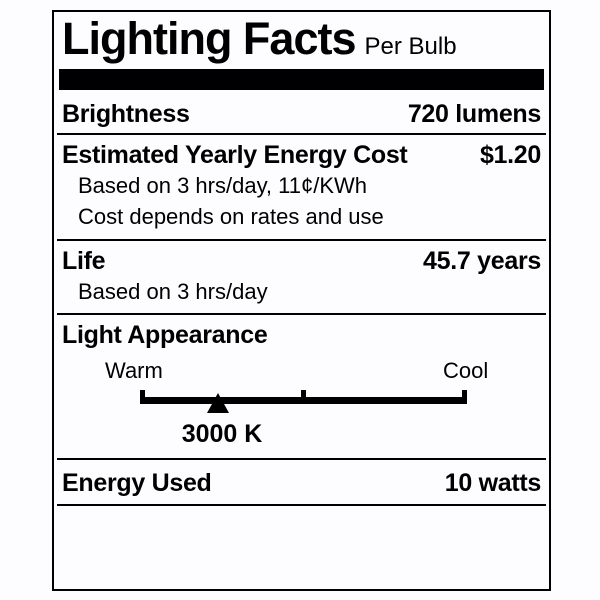  Describe the element at coordinates (222, 434) in the screenshot. I see `color-temperature-value: 3000 K` at that location.